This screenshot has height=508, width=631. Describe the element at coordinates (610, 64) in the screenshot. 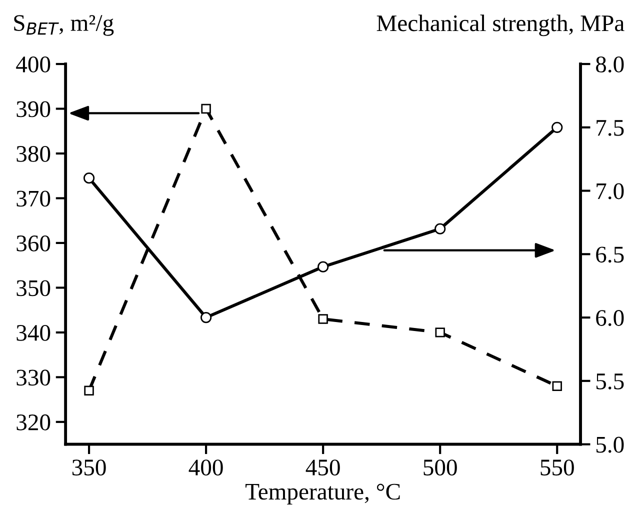

I see `y2-tick-label: 8.0` at that location.